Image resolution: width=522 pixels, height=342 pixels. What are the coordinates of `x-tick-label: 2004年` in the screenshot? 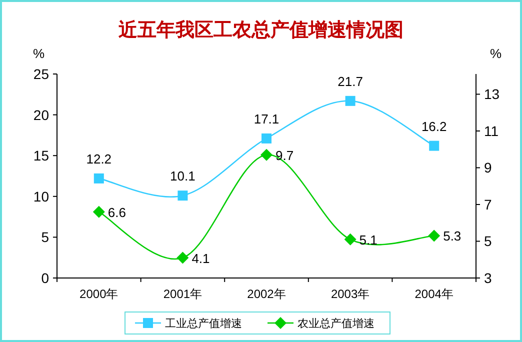 It's located at (434, 294).